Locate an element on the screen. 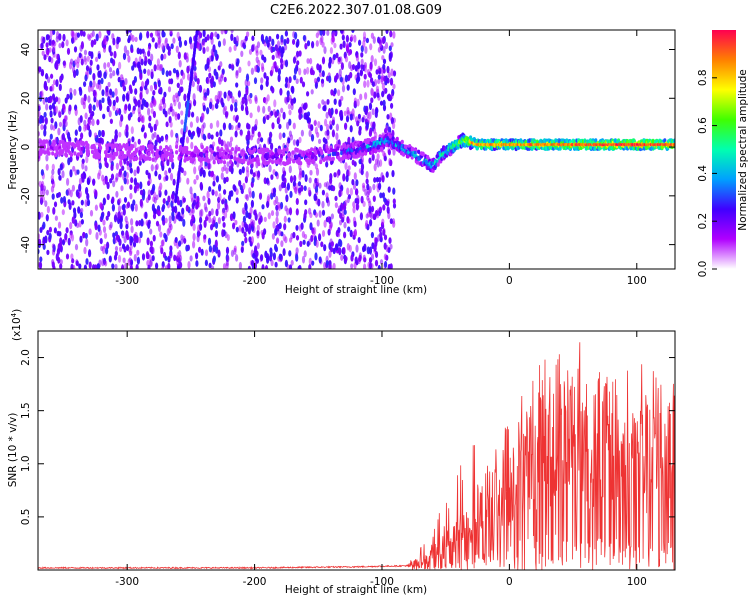 This screenshot has width=750, height=600. spectrogram-x-tick-label: 0 is located at coordinates (509, 281).